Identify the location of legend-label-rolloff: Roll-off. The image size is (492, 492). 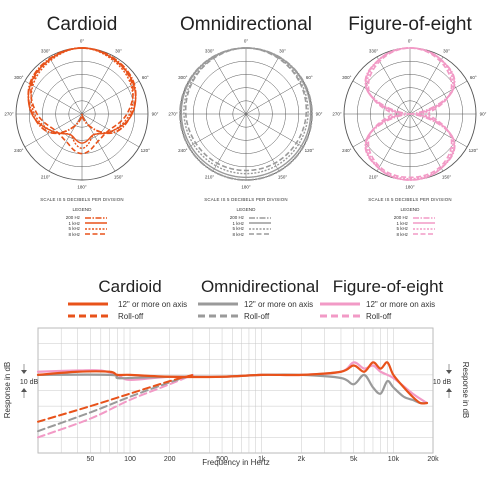
(131, 316).